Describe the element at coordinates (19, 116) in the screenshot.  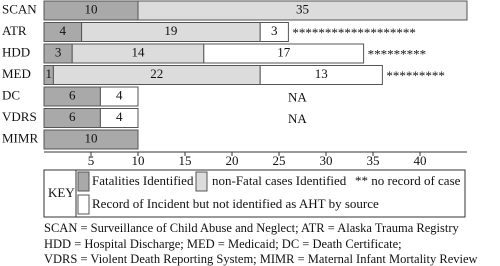
I see `y-tick-label: VDRS` at that location.